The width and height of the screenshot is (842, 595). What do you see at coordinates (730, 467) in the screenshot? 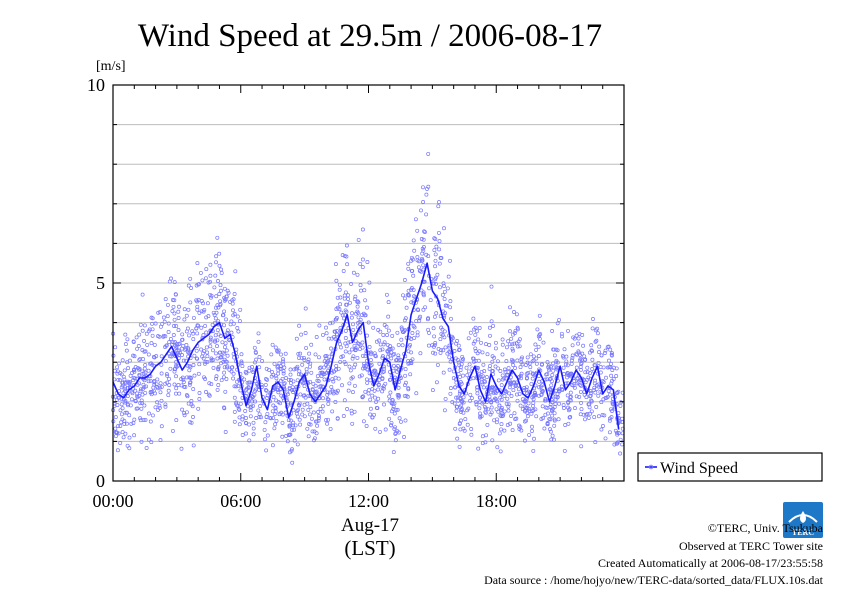
I see `legend: Wind Speed` at bounding box center [730, 467].